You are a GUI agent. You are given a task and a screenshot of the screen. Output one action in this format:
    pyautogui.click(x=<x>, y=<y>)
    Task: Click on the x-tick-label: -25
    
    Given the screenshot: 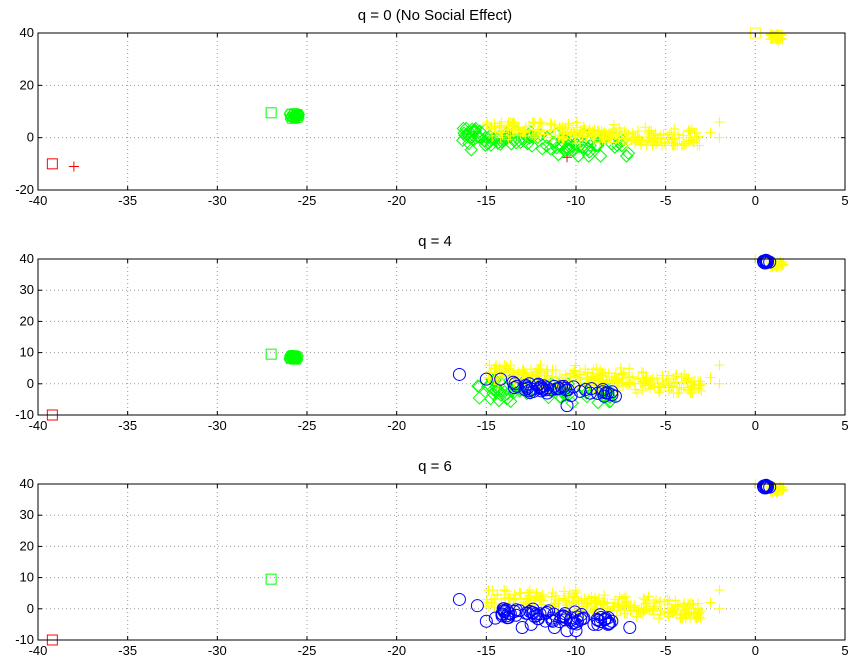 What is the action you would take?
    pyautogui.click(x=307, y=200)
    